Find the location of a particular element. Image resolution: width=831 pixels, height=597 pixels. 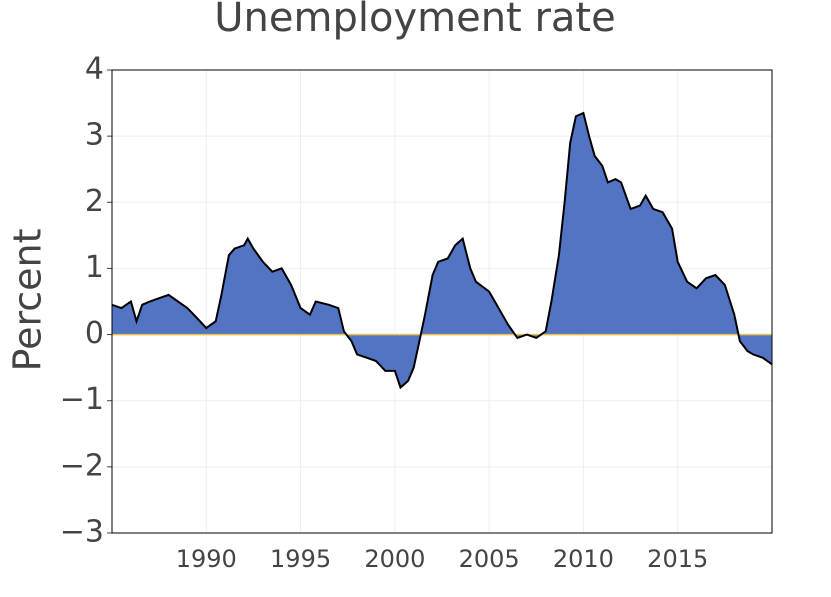

chart-title: Unemployment rate is located at coordinates (414, 20).